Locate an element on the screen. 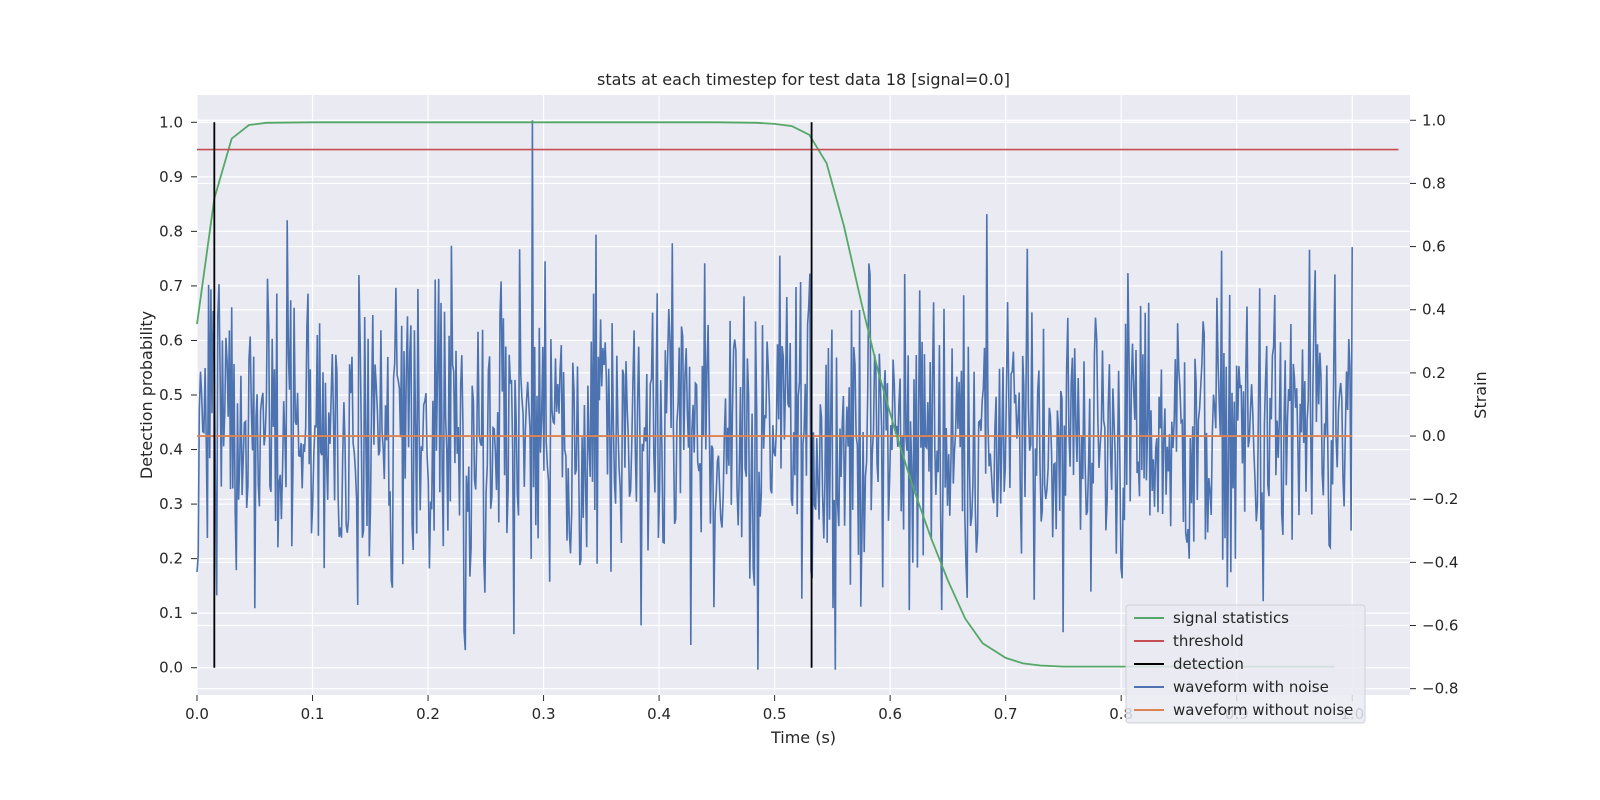 This screenshot has height=800, width=1600. y-right-tick-label: −0.6 is located at coordinates (1440, 626).